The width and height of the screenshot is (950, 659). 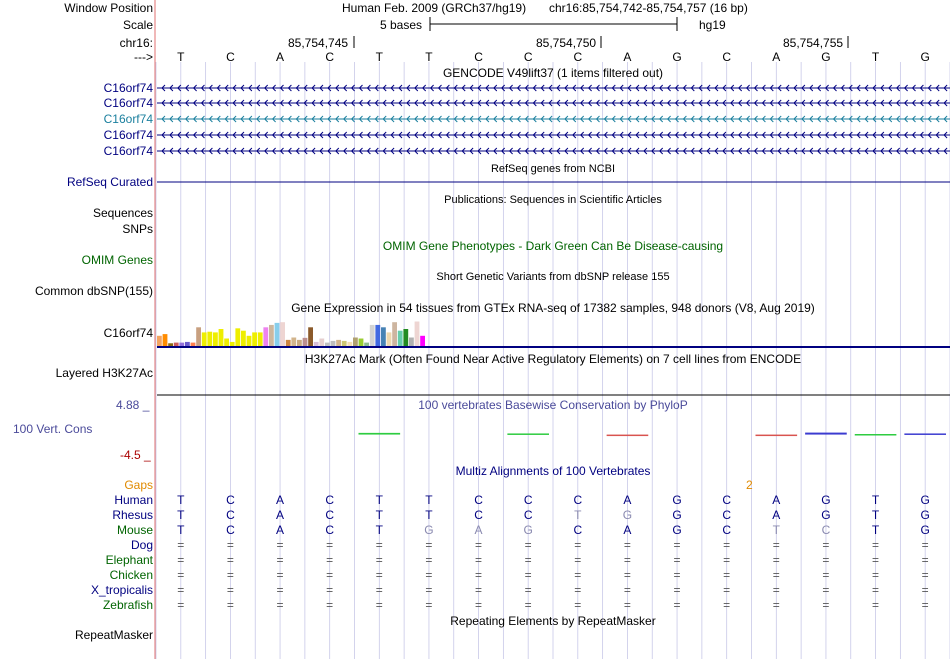 What do you see at coordinates (553, 621) in the screenshot?
I see `repeatmasker-track-title: Repeating Elements by RepeatMasker` at bounding box center [553, 621].